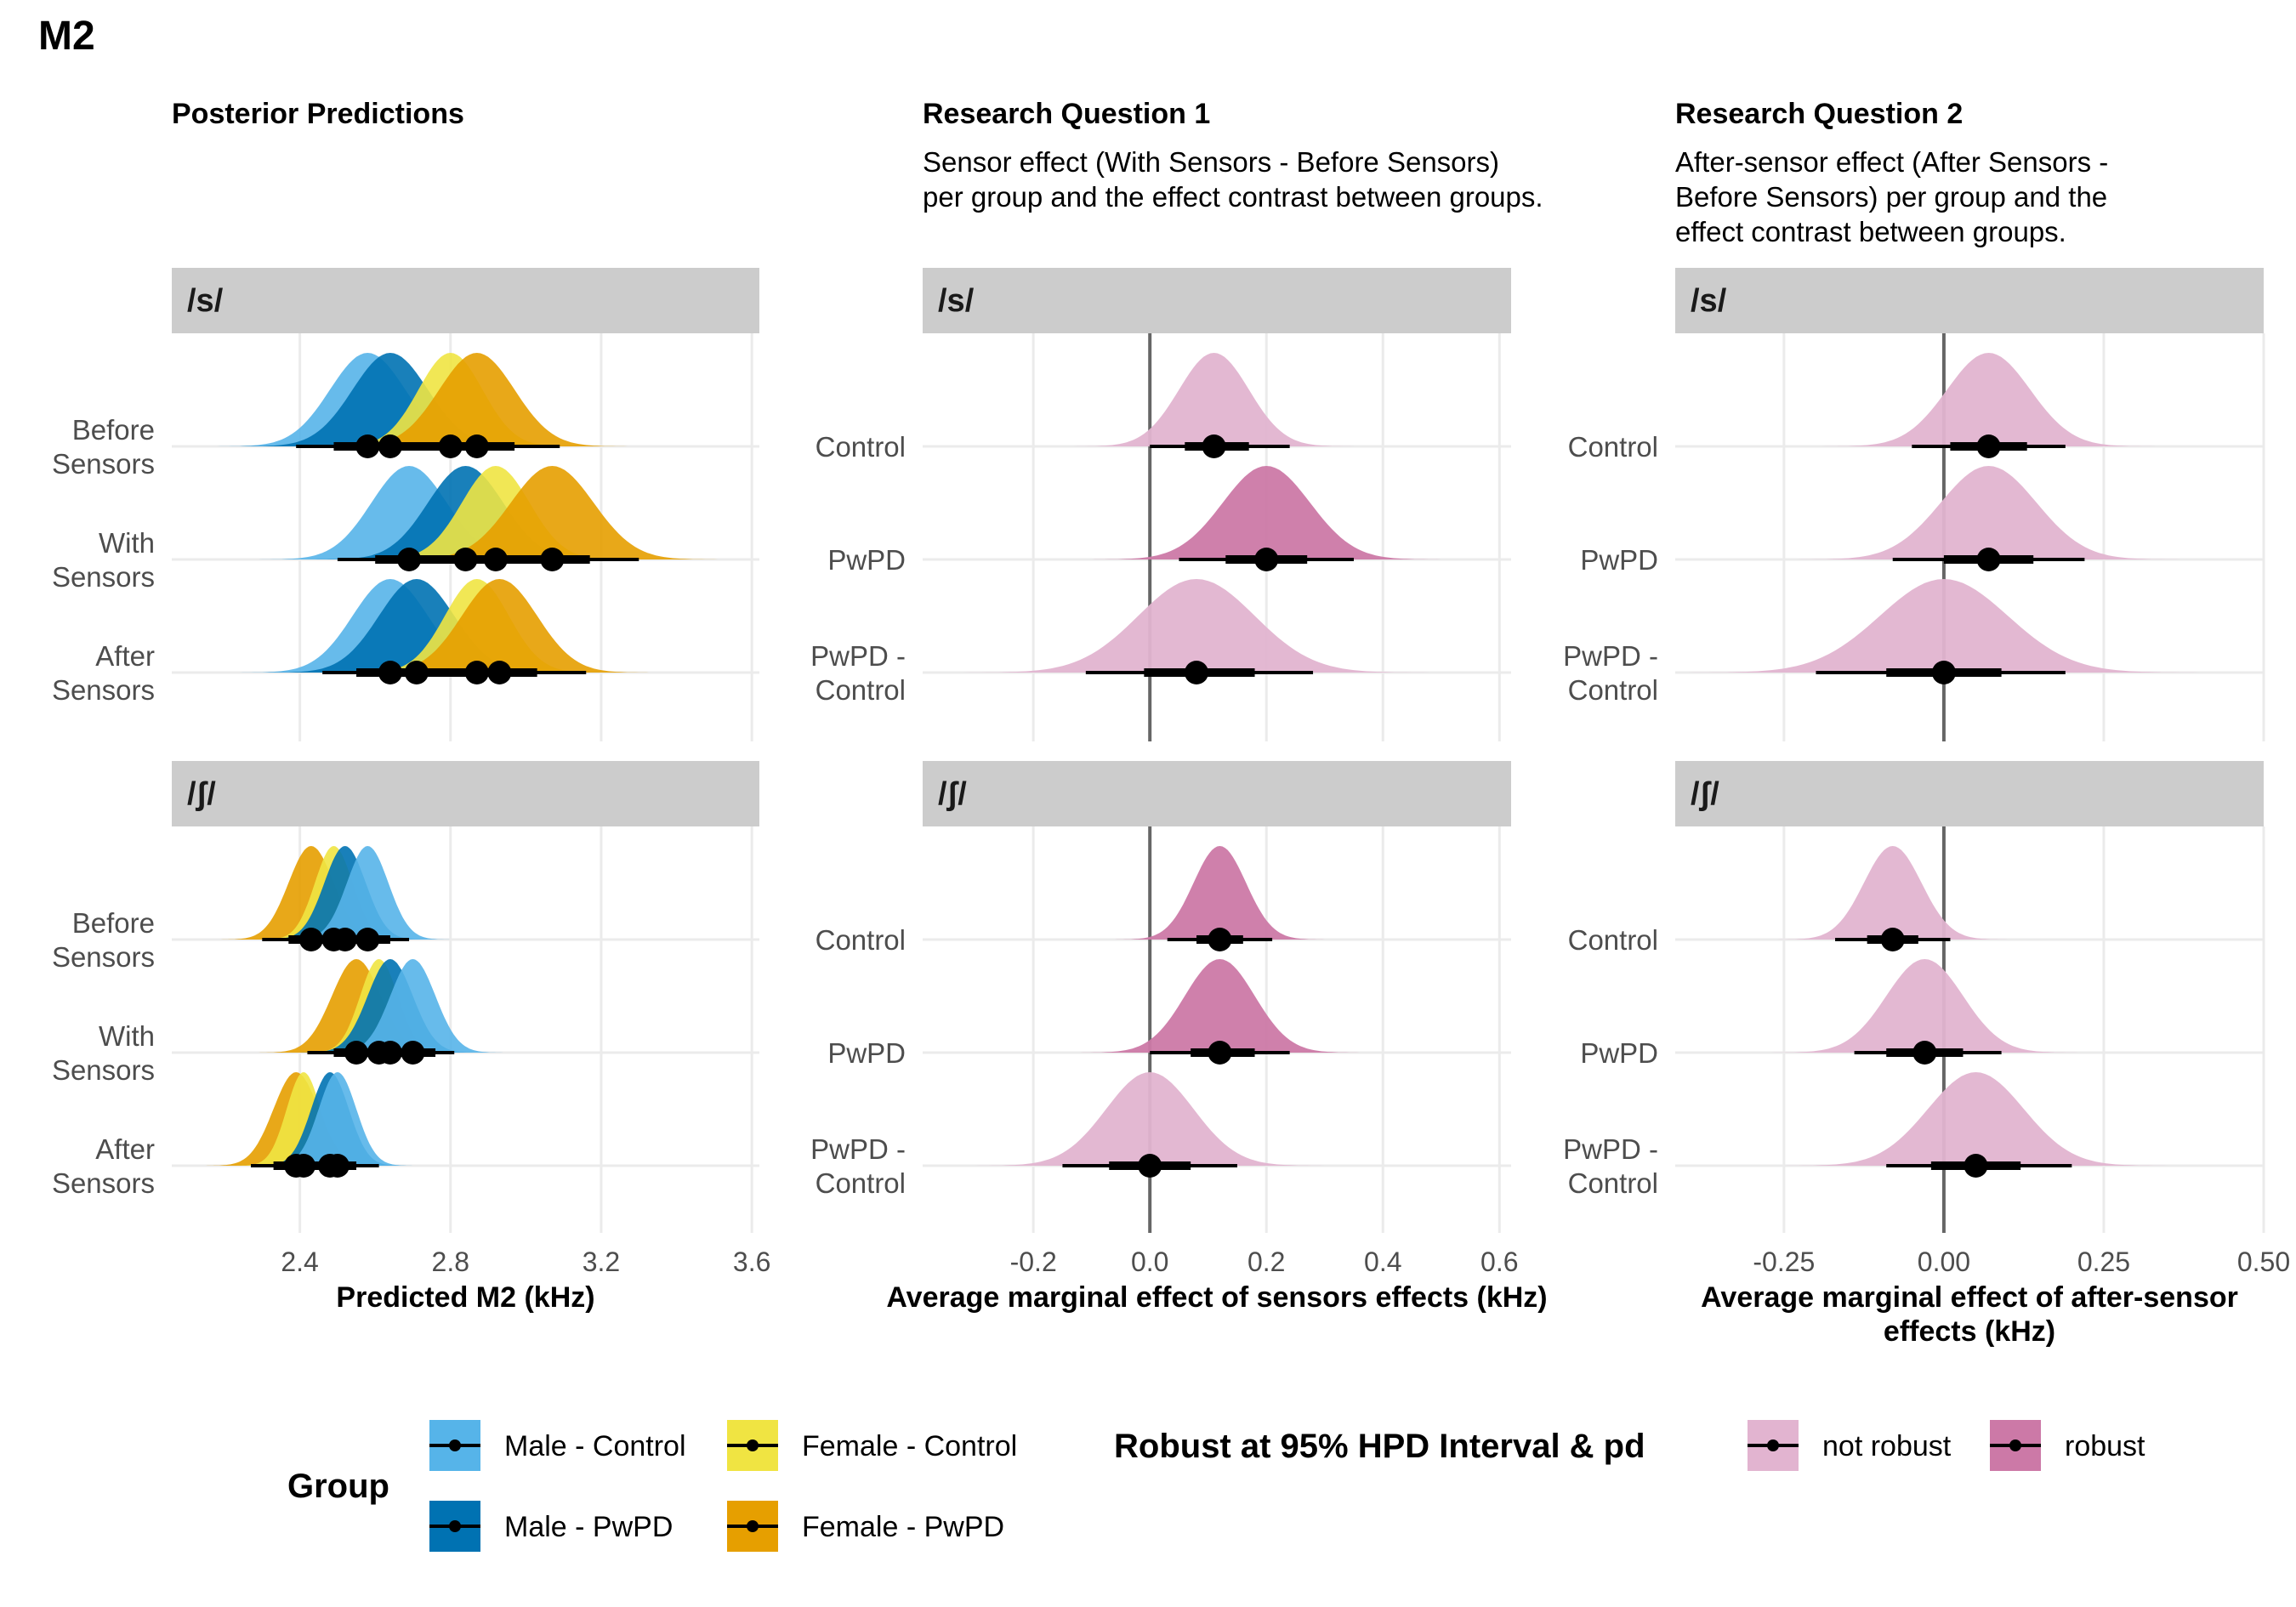 The image size is (2296, 1607). Describe the element at coordinates (903, 1527) in the screenshot. I see `legend-item-label: Female - PwPD` at that location.